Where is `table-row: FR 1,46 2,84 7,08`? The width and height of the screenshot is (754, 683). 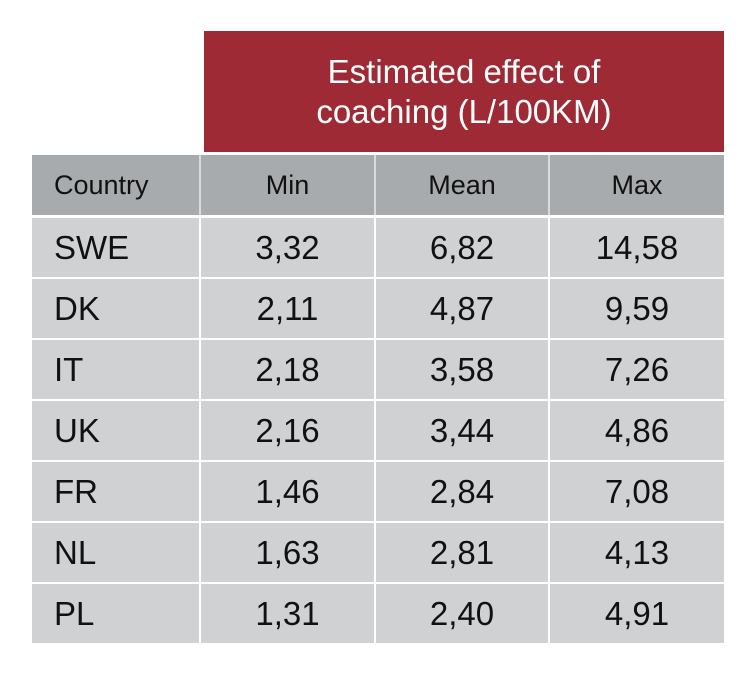 table-row: FR 1,46 2,84 7,08 is located at coordinates (378, 492).